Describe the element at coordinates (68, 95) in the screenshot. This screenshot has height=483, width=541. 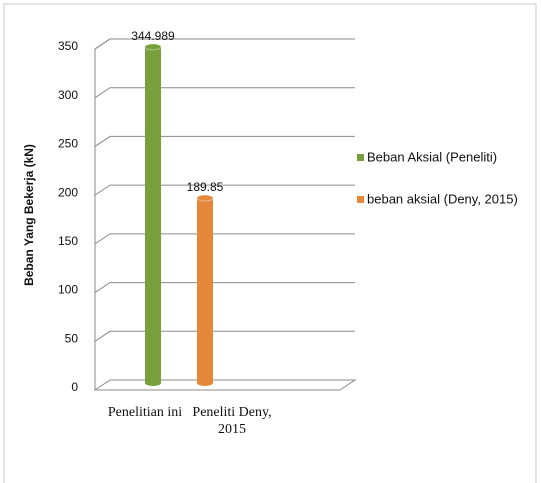
I see `y-tick-label: 300` at that location.